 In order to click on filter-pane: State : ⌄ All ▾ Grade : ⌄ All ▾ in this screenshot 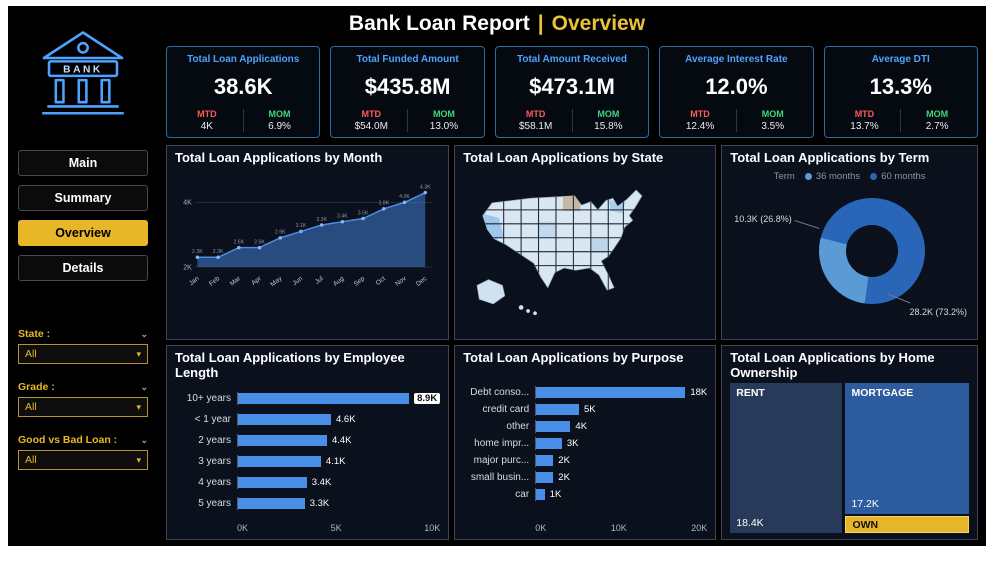, I will do `click(83, 407)`.